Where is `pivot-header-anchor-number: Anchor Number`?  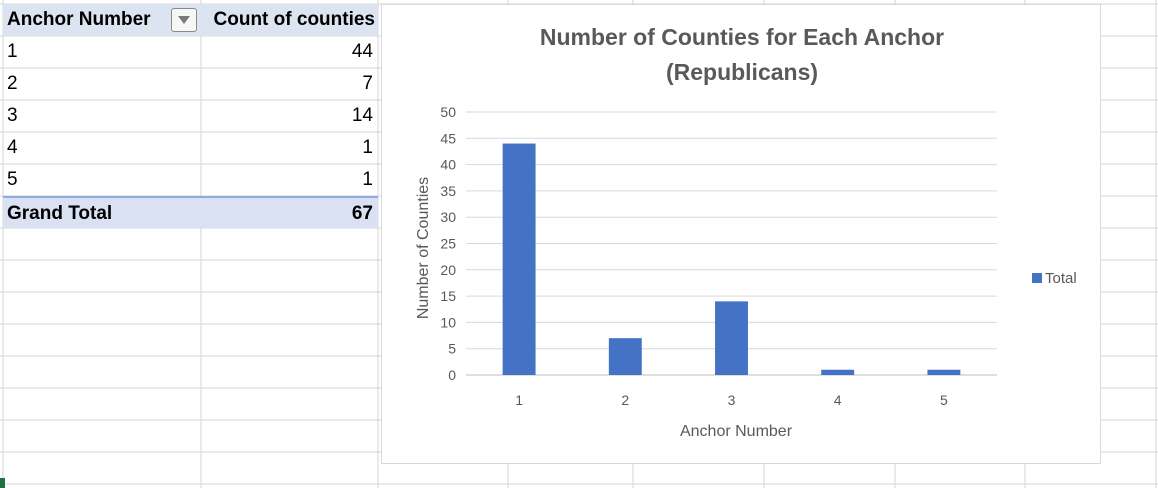 pivot-header-anchor-number: Anchor Number is located at coordinates (102, 20).